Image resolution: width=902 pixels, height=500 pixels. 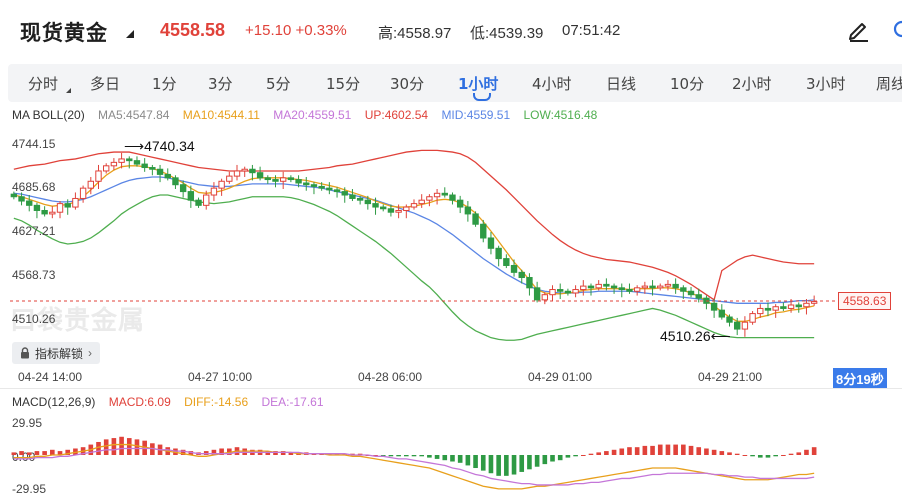 I want to click on search-icon, so click(x=897, y=30).